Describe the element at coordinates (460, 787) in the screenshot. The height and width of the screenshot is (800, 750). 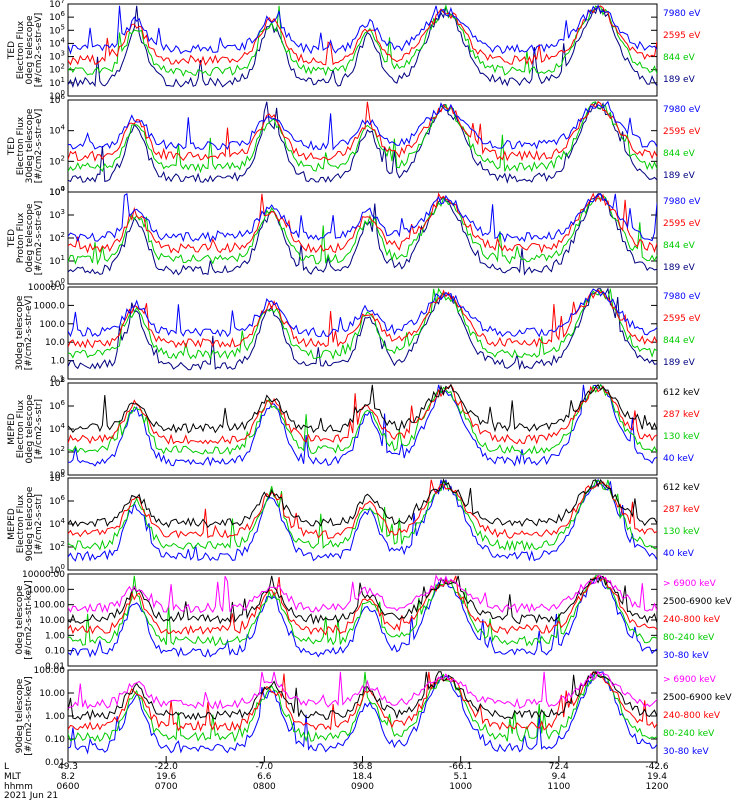
I see `x-tick-label: 1000` at that location.